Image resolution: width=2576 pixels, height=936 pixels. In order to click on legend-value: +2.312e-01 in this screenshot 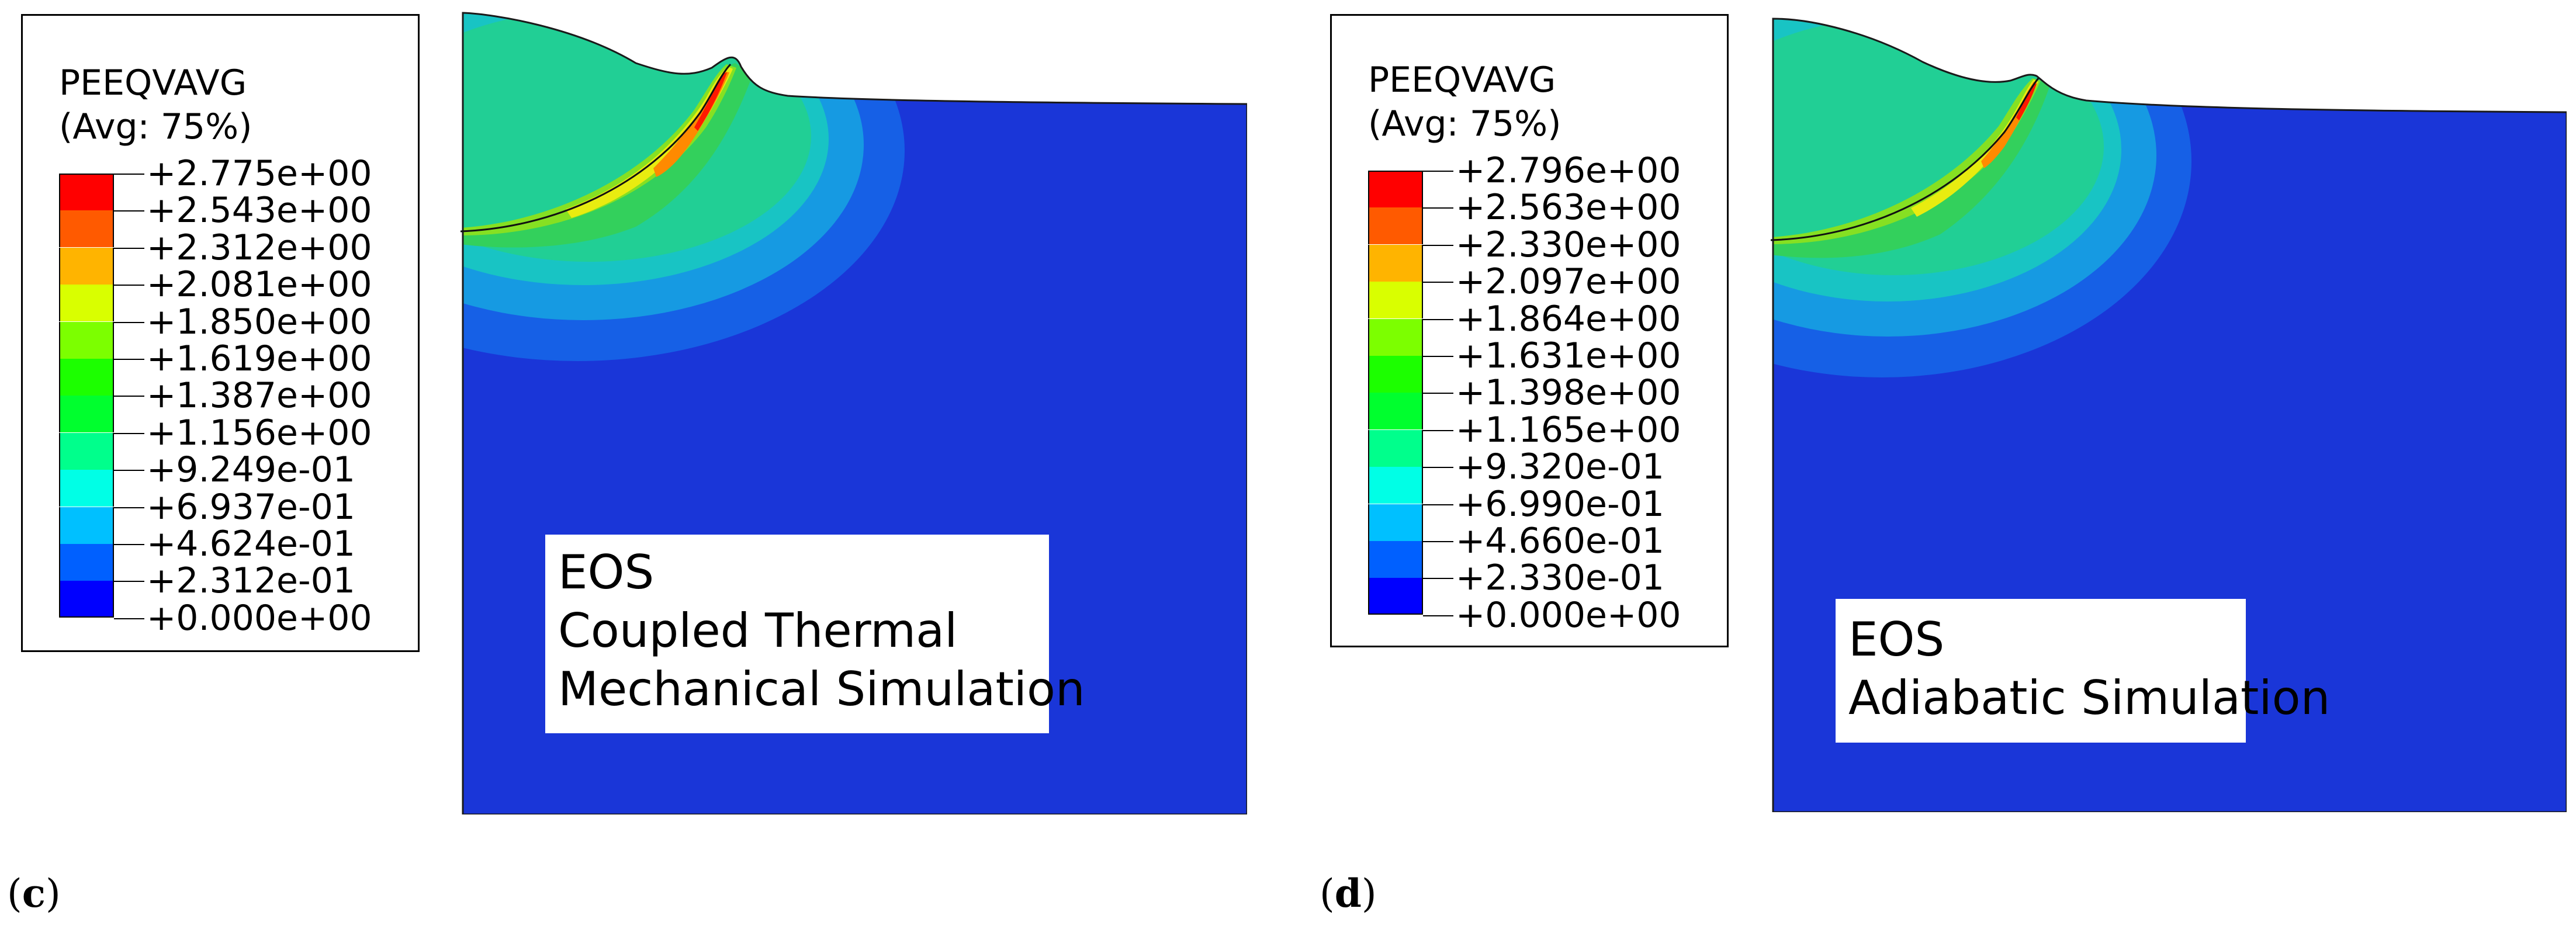, I will do `click(251, 581)`.